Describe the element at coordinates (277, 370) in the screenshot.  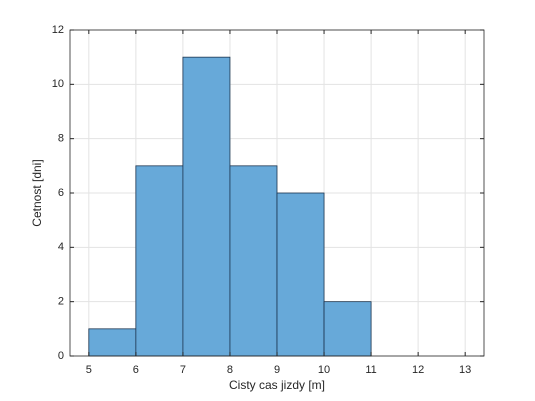
I see `x-tick-label: 9` at that location.